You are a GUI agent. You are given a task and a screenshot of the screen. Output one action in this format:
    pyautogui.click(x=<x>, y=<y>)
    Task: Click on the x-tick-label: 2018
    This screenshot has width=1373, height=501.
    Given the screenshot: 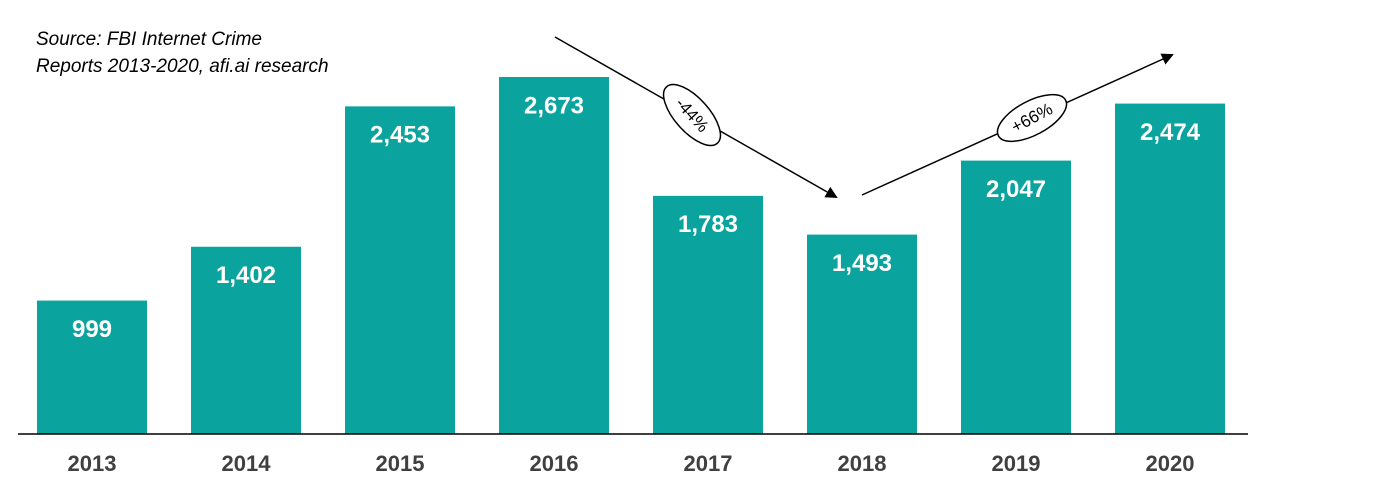 What is the action you would take?
    pyautogui.click(x=862, y=463)
    